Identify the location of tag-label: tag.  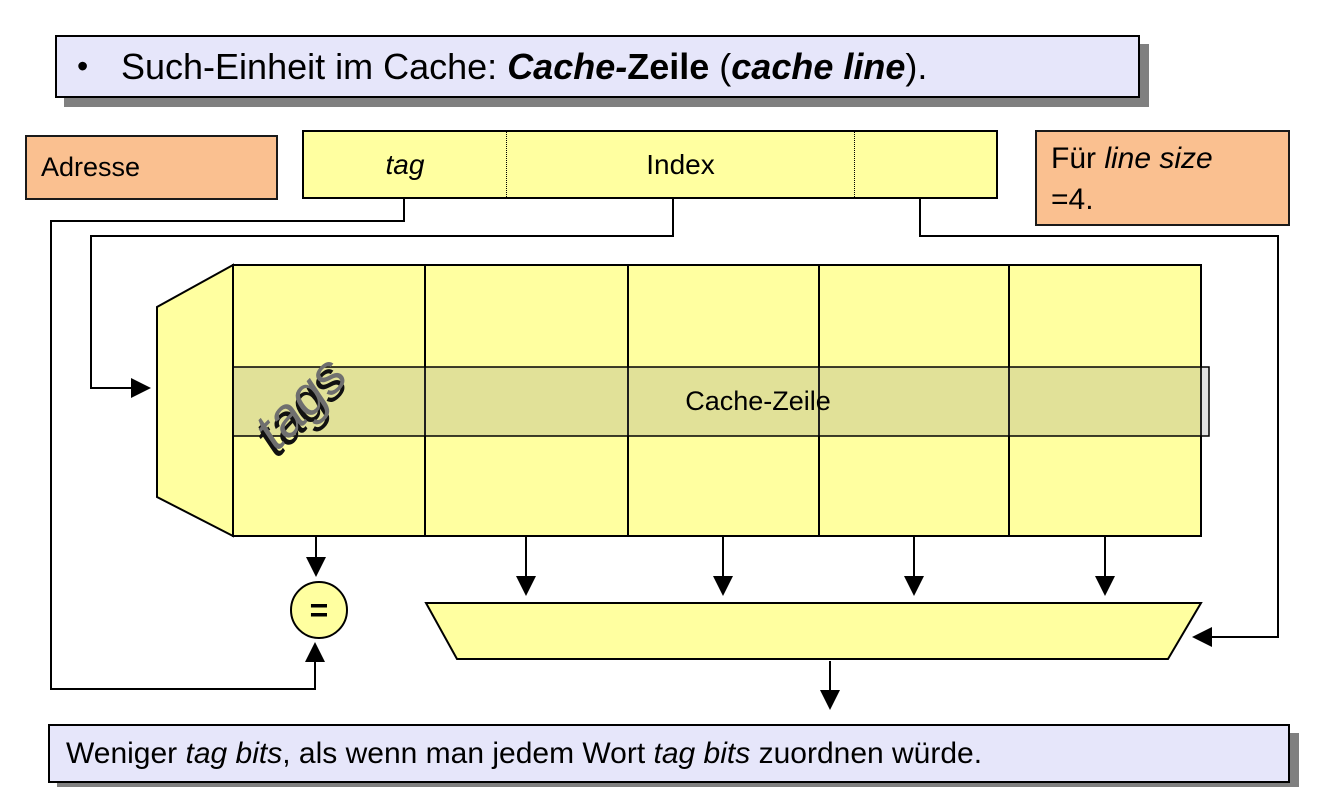
(405, 164).